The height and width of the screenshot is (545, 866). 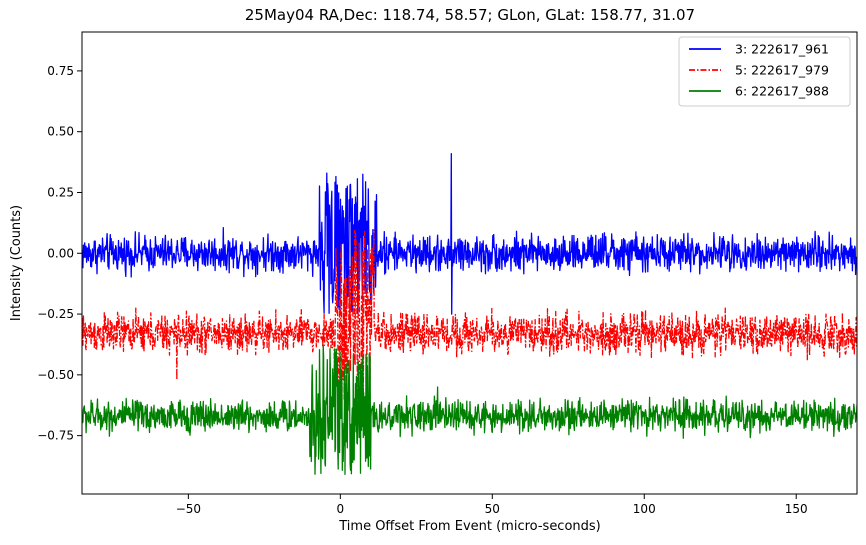 What do you see at coordinates (188, 509) in the screenshot?
I see `x-tick-label: −50` at bounding box center [188, 509].